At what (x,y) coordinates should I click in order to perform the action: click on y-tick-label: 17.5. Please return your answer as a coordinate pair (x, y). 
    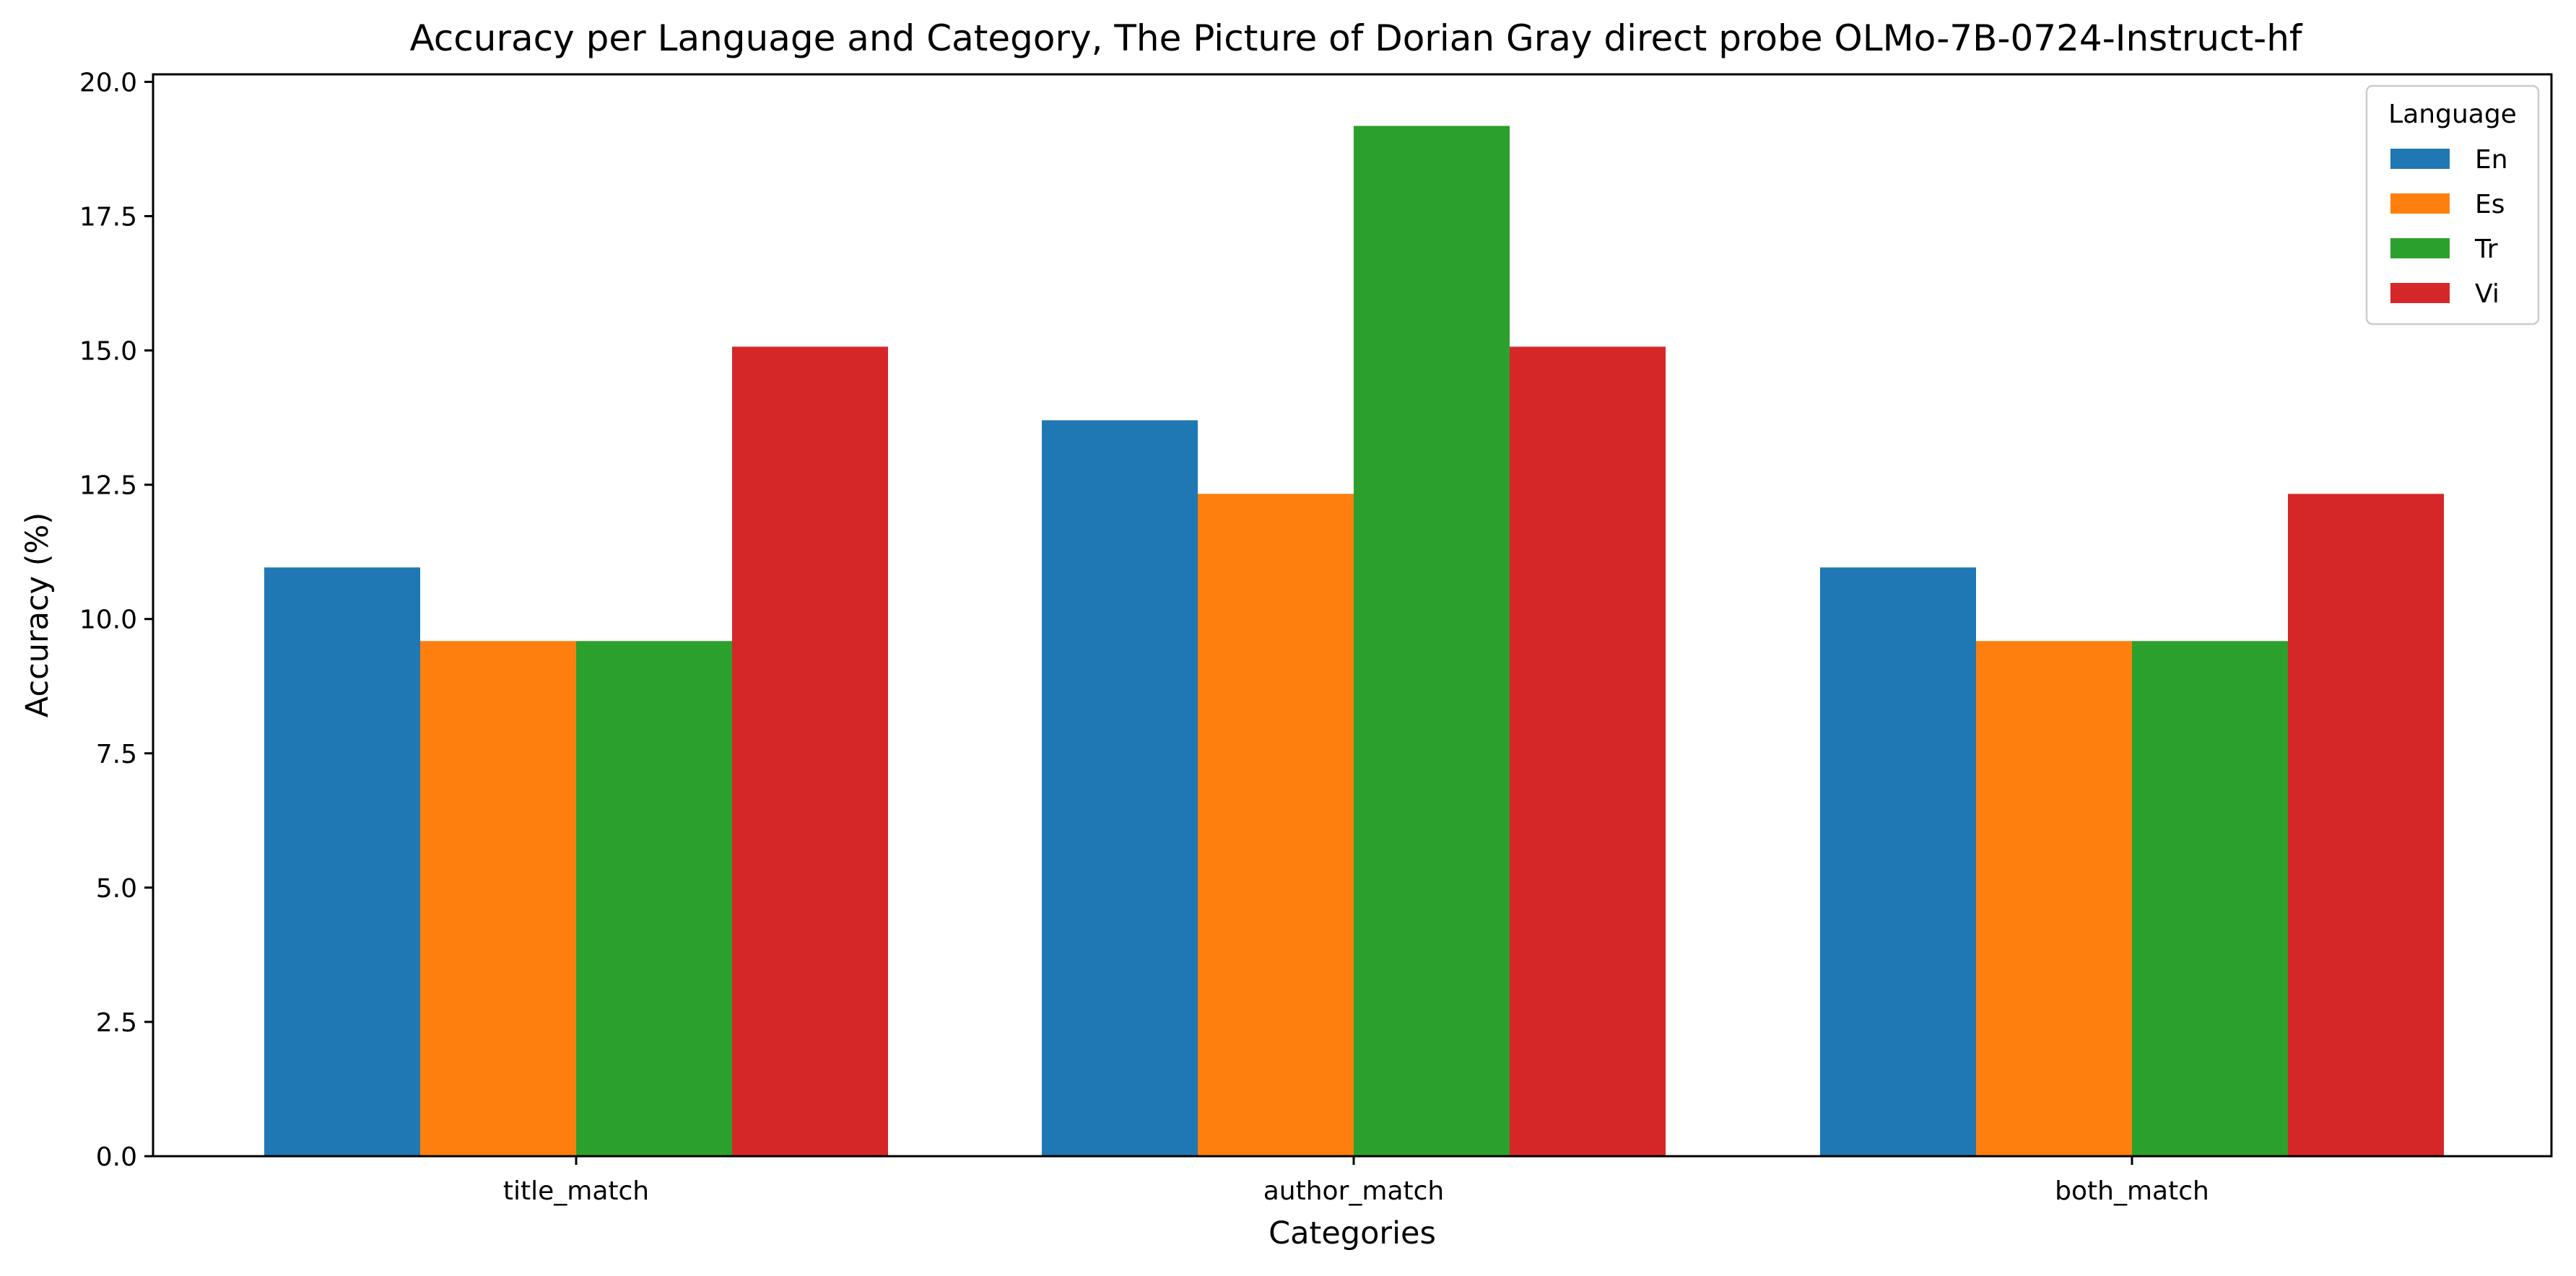
    Looking at the image, I should click on (108, 217).